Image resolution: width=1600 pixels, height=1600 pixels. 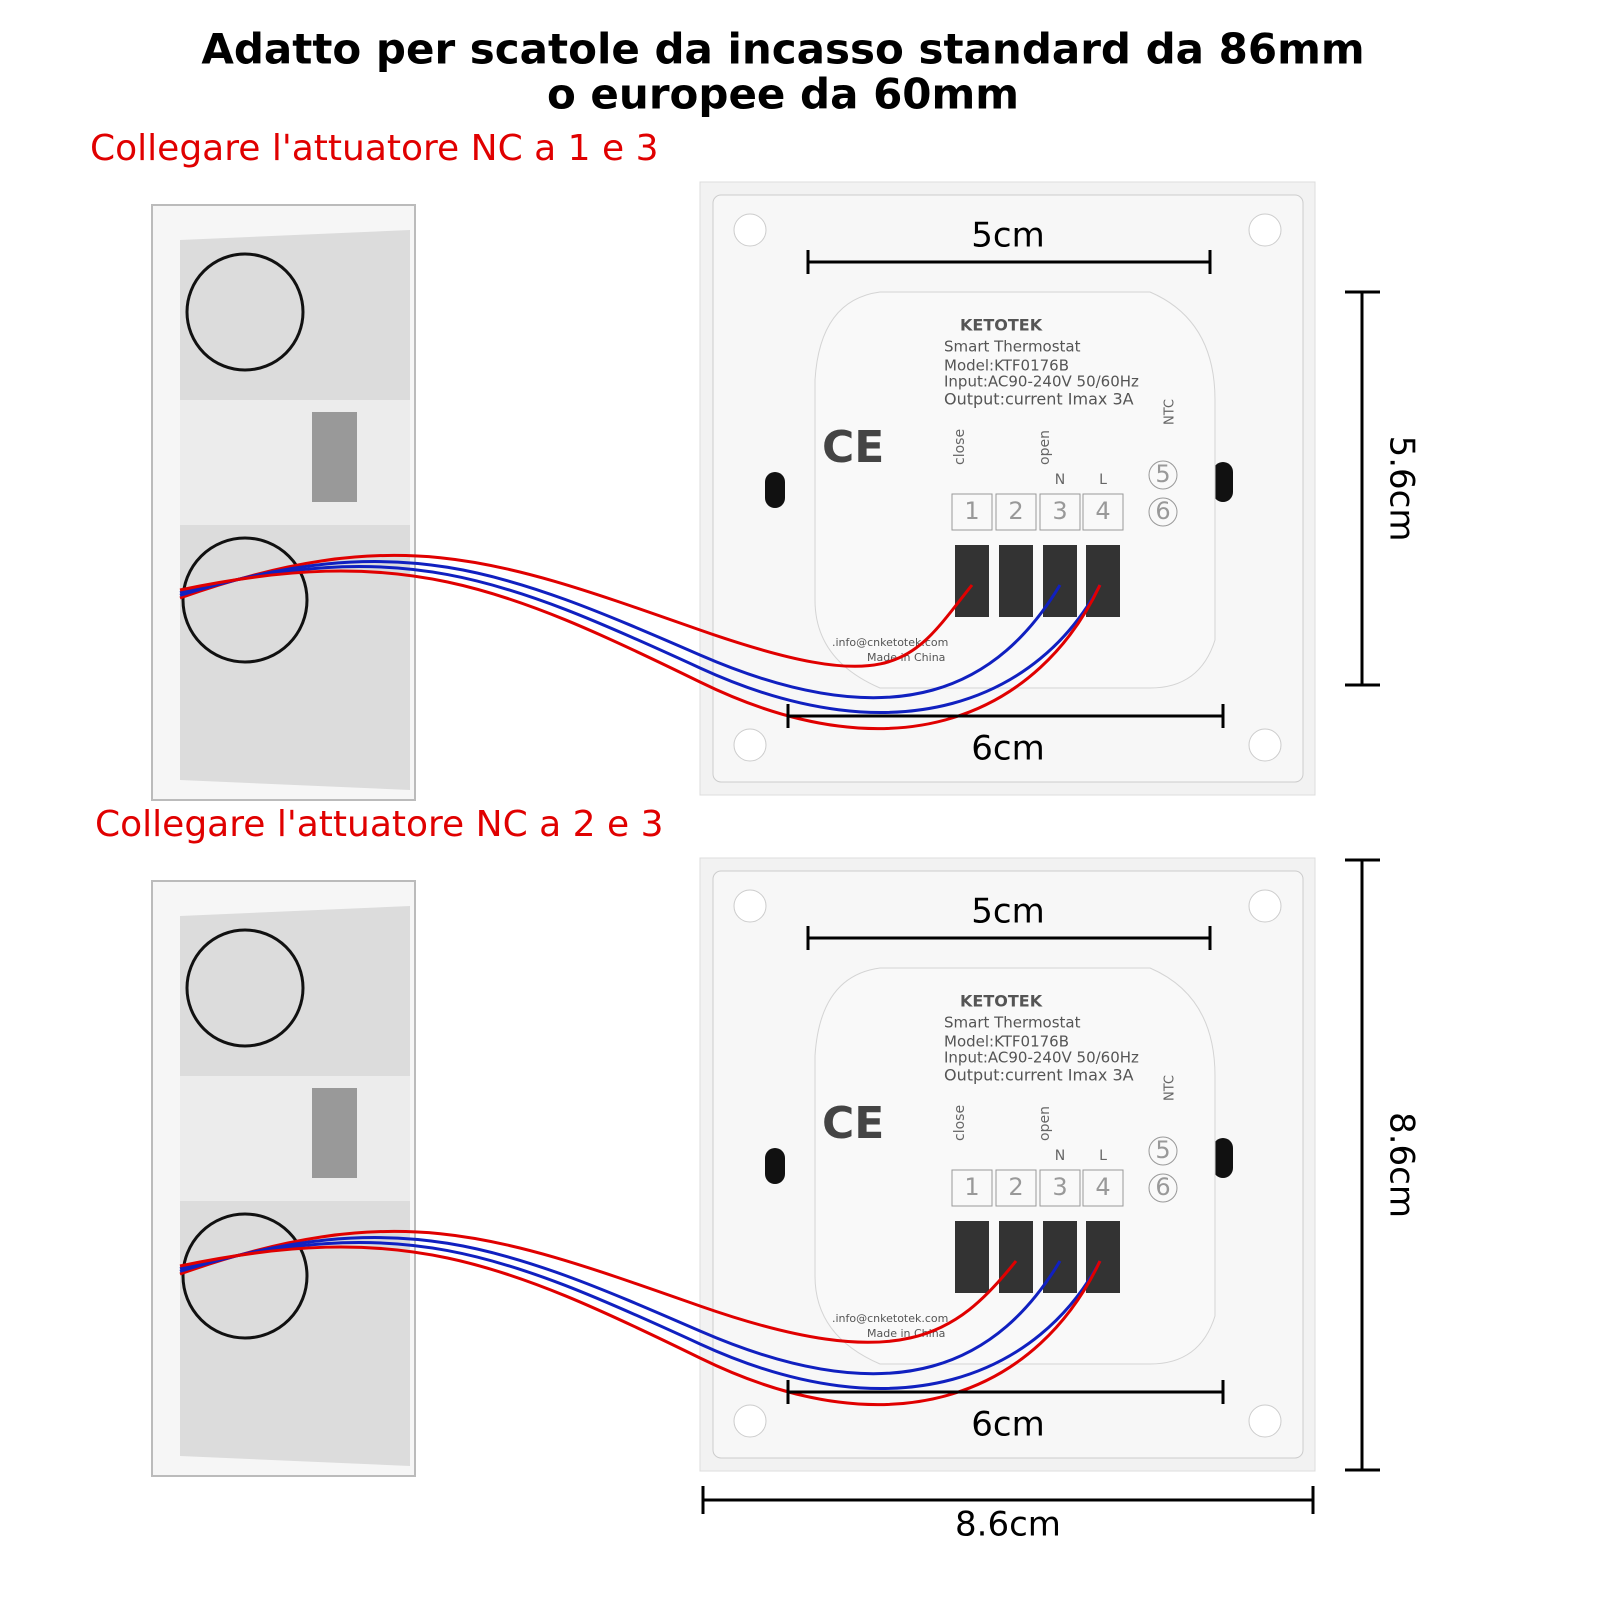 What do you see at coordinates (374, 148) in the screenshot?
I see `caption: Collegare l'attuatore NC a 1 e 3` at bounding box center [374, 148].